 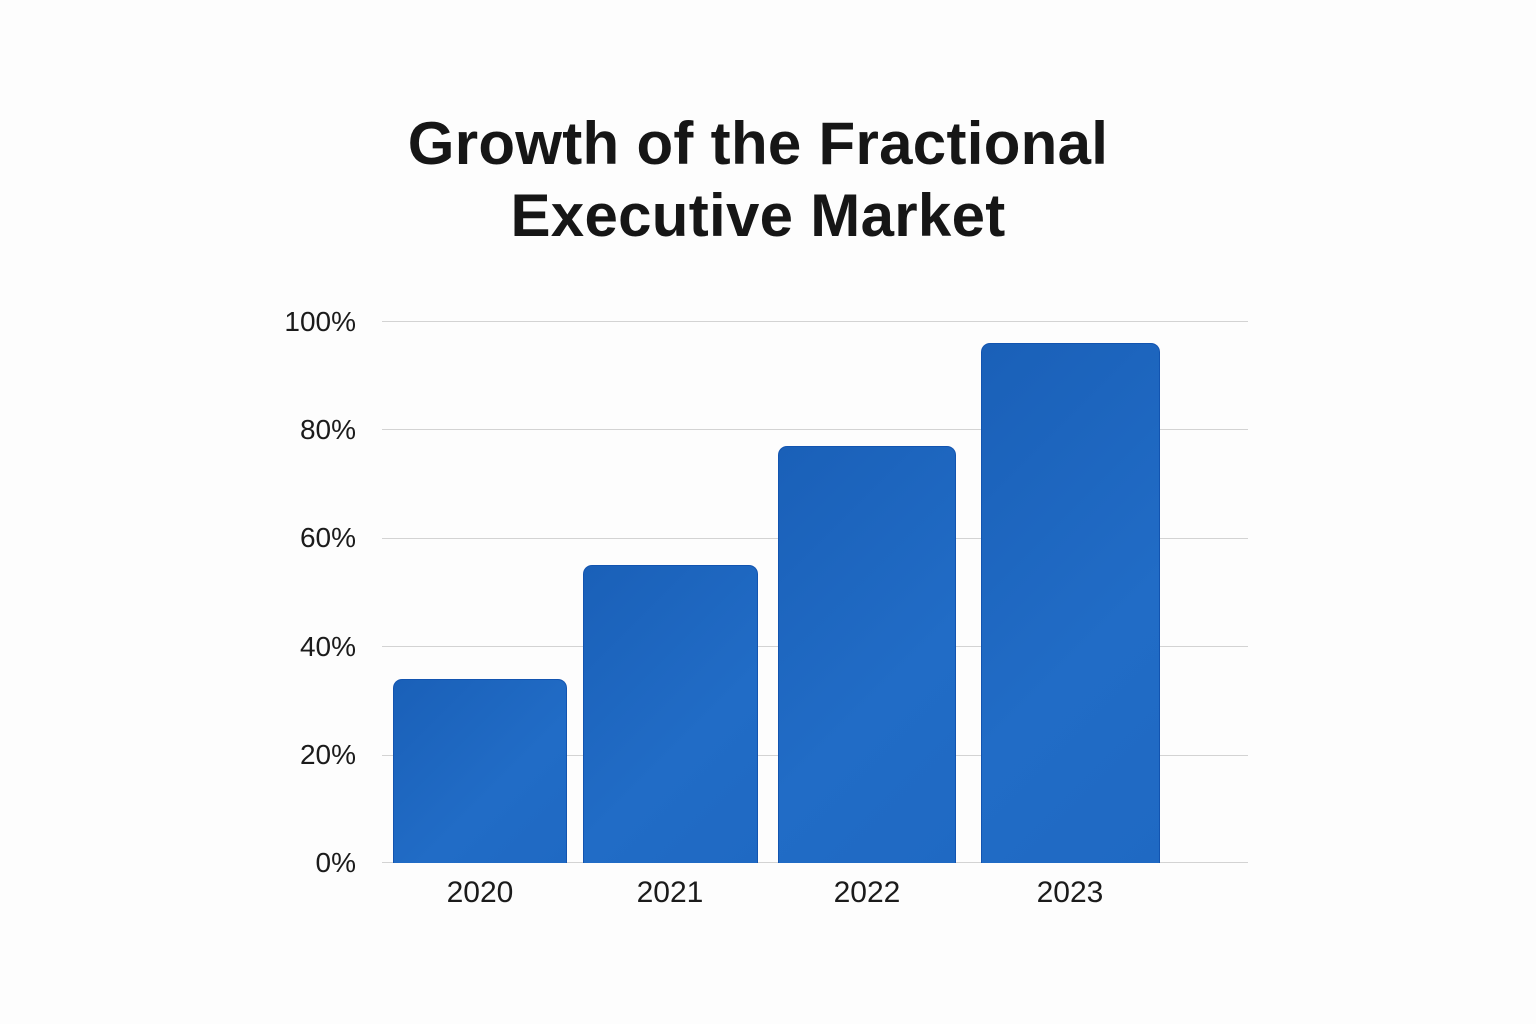 I want to click on y-tick-label: 0%, so click(x=335, y=862).